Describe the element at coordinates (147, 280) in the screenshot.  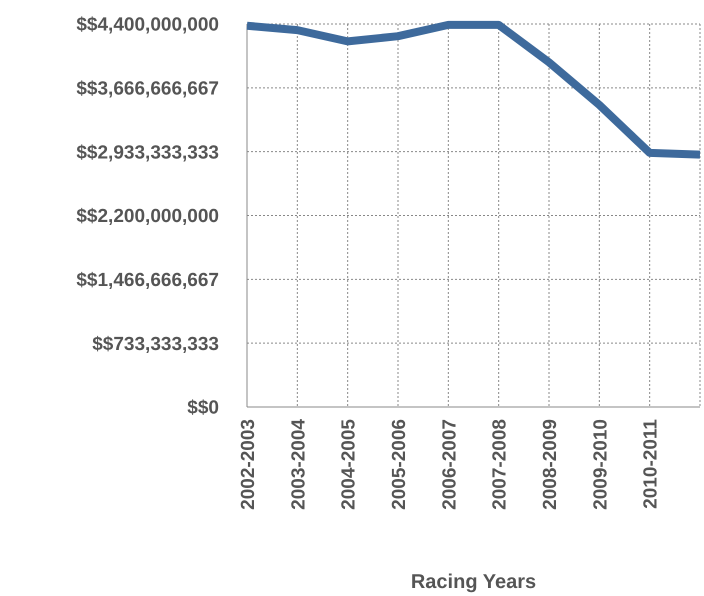
I see `y-tick-label: $$1,466,666,667` at that location.